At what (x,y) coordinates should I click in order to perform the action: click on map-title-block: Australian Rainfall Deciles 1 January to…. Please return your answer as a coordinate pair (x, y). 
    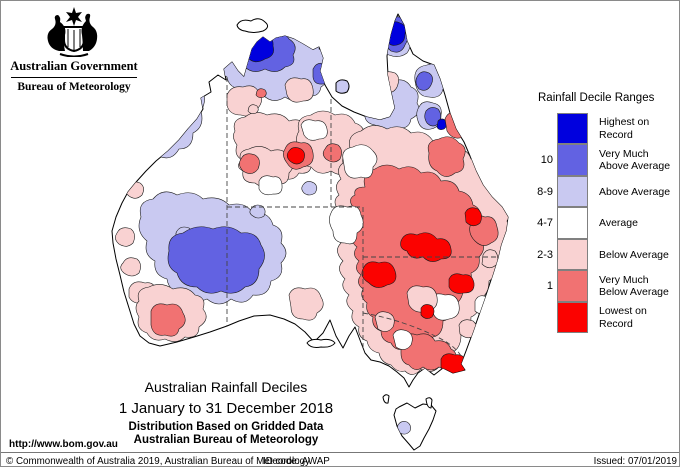
    Looking at the image, I should click on (226, 412).